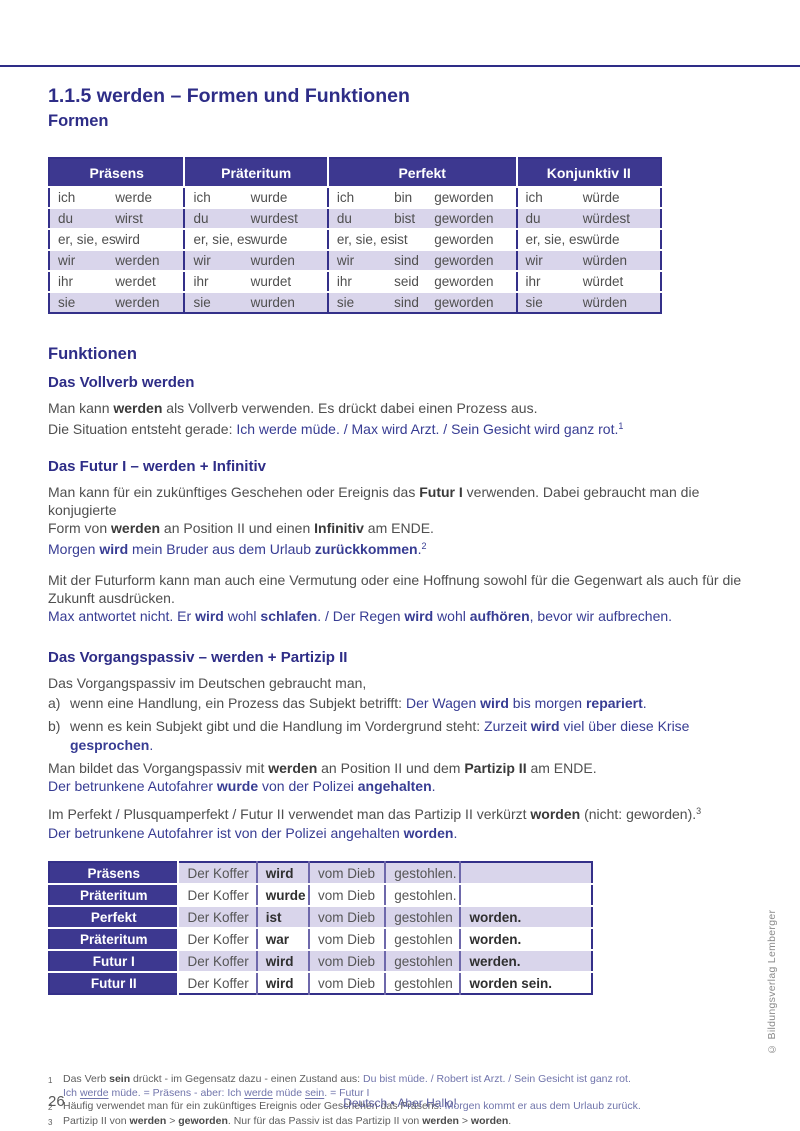 Image resolution: width=800 pixels, height=1131 pixels. Describe the element at coordinates (356, 302) in the screenshot. I see `table-cell: sie` at that location.